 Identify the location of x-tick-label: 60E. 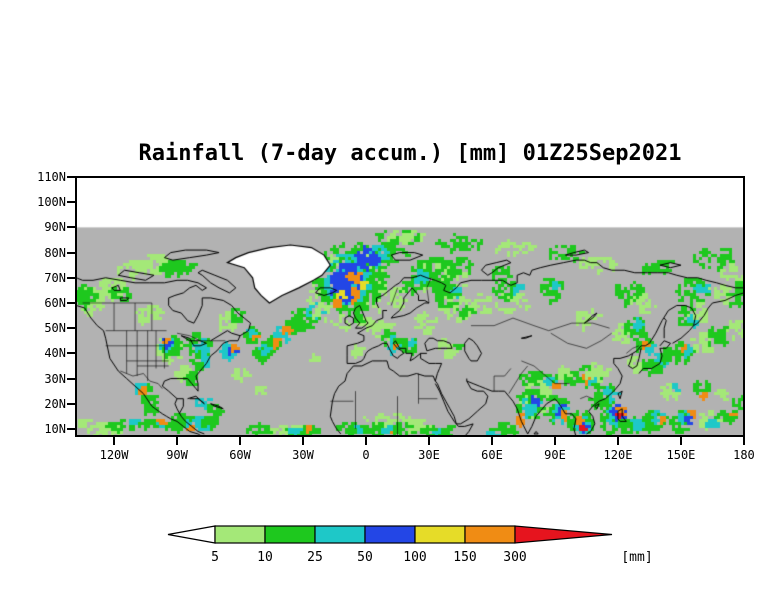
(492, 455).